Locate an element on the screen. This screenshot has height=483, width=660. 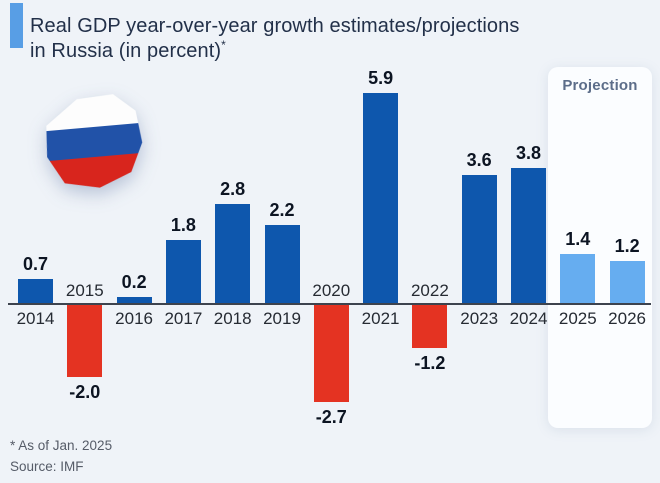
bar-value-label-2016: 0.2 is located at coordinates (134, 281).